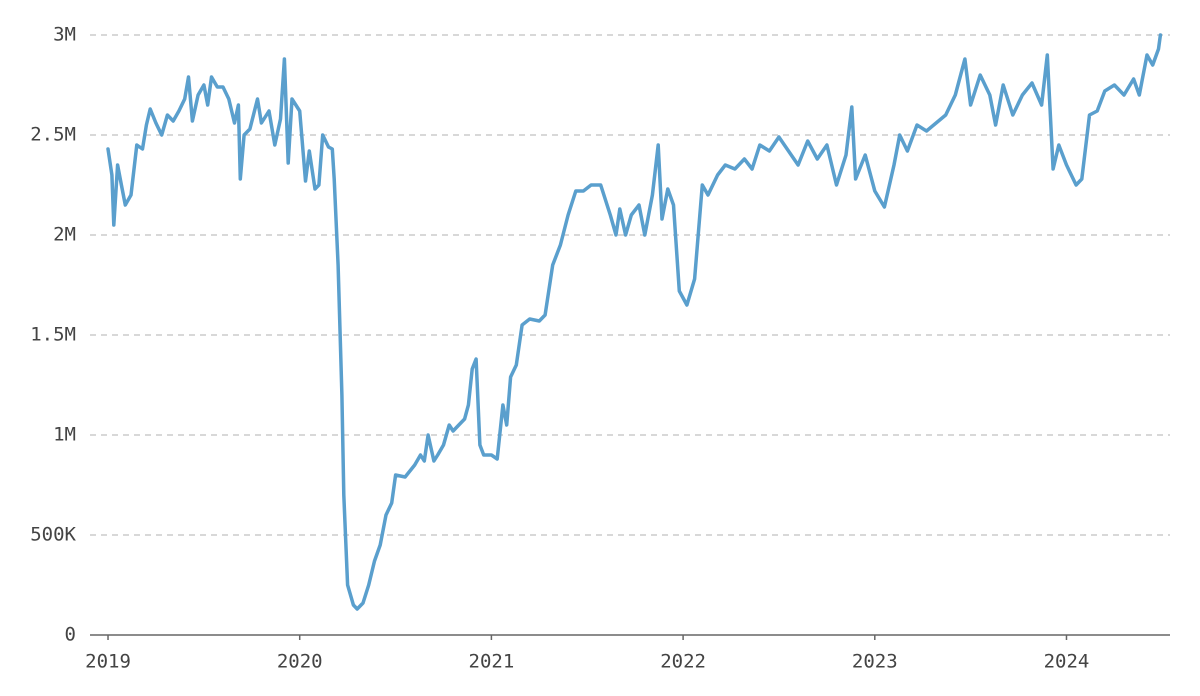  Describe the element at coordinates (53, 335) in the screenshot. I see `y-tick-label: 1.5M` at that location.